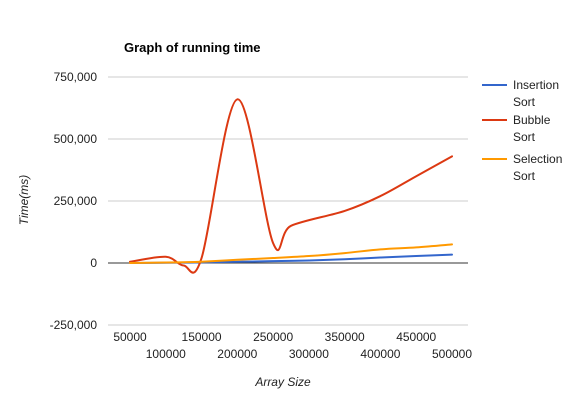 This screenshot has width=580, height=400. What do you see at coordinates (166, 354) in the screenshot?
I see `x-tick-label: 100000` at bounding box center [166, 354].